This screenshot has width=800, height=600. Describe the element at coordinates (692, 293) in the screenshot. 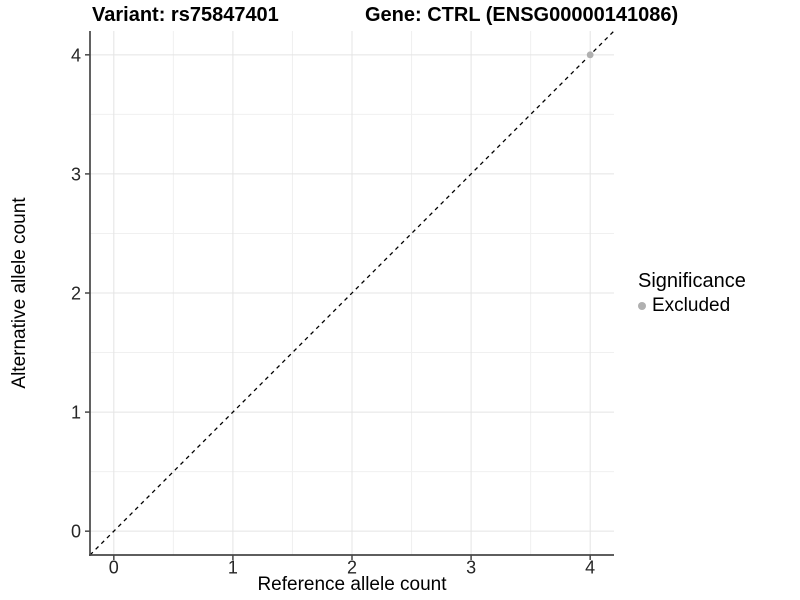

I see `legend: Significance Excluded` at that location.